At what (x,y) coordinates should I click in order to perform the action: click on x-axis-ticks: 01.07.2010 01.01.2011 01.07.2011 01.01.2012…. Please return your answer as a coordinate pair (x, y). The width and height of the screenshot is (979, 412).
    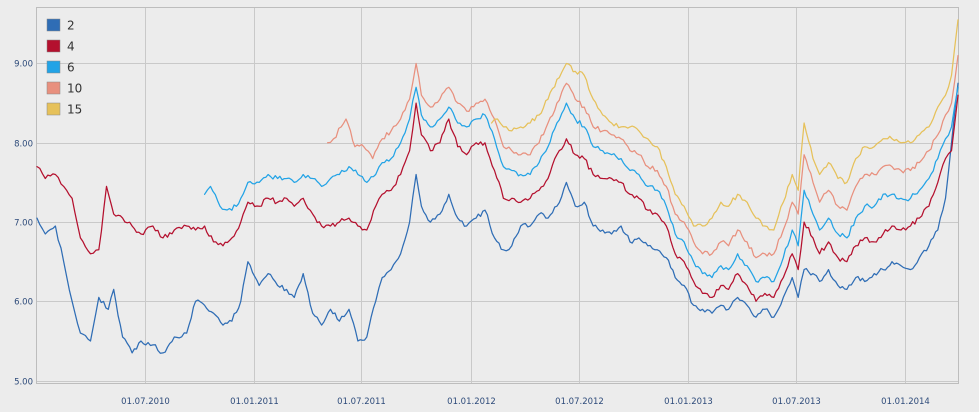
    Looking at the image, I should click on (525, 402).